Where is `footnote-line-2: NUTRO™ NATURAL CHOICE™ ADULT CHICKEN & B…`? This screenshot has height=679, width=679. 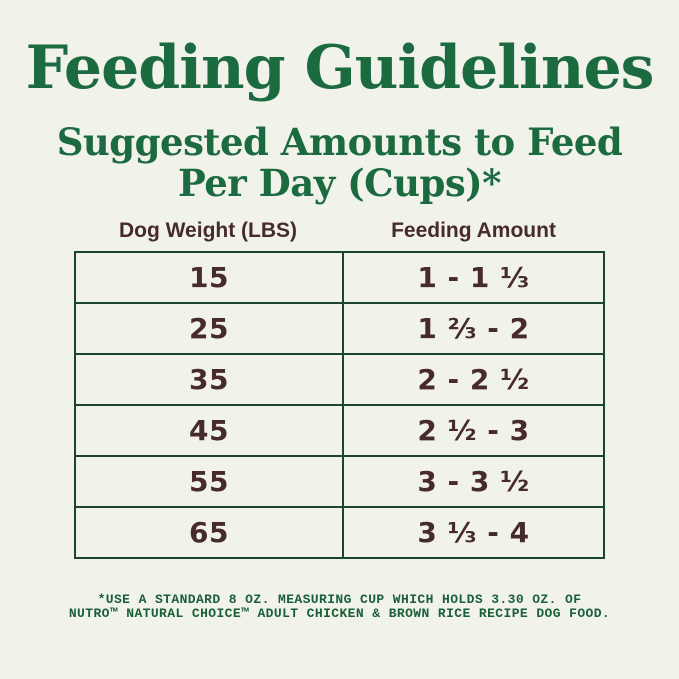 footnote-line-2: NUTRO™ NATURAL CHOICE™ ADULT CHICKEN & B… is located at coordinates (339, 614).